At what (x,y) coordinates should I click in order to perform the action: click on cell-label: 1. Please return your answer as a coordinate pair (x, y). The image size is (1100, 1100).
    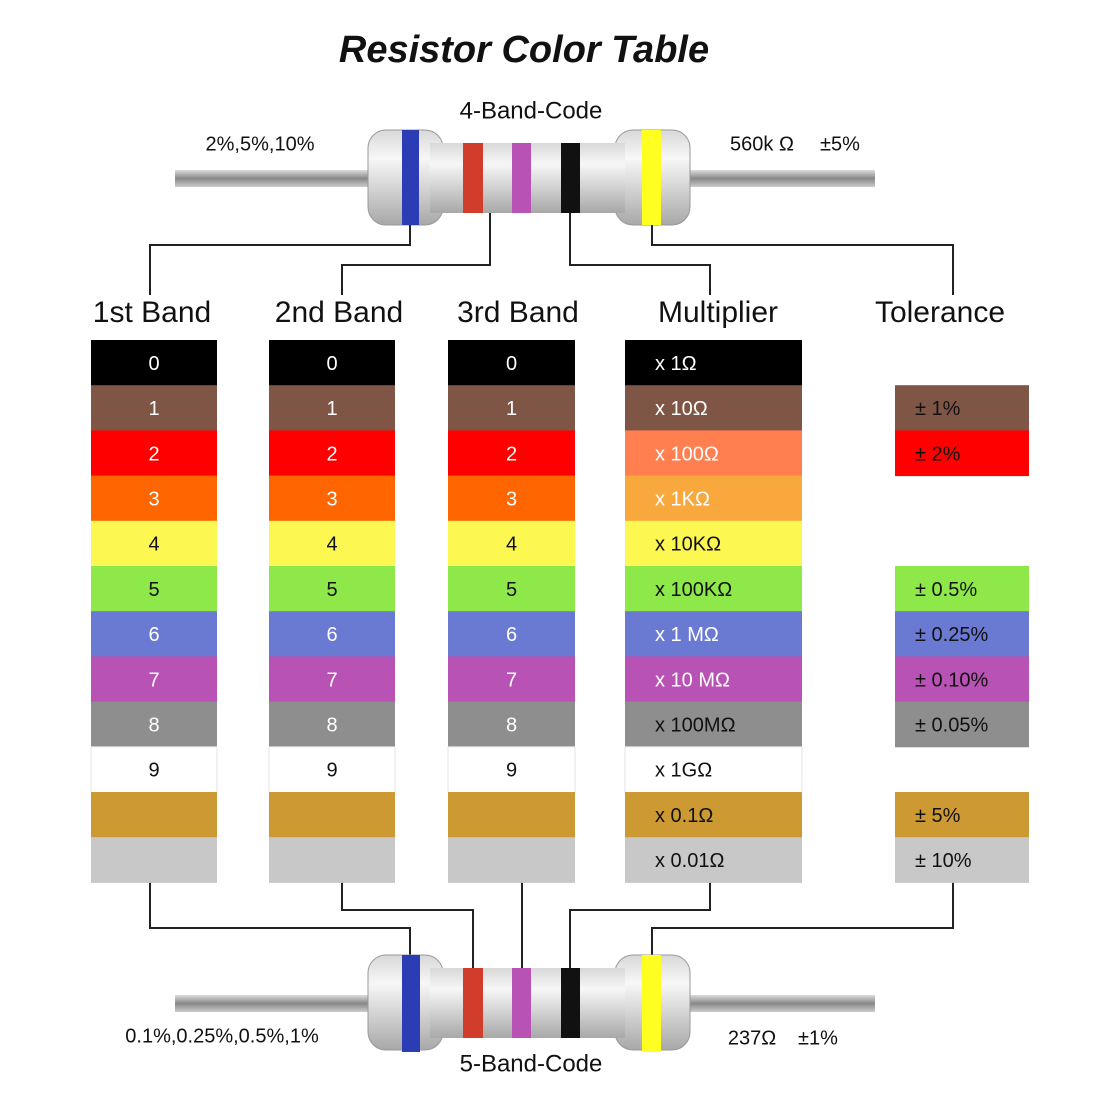
    Looking at the image, I should click on (331, 409).